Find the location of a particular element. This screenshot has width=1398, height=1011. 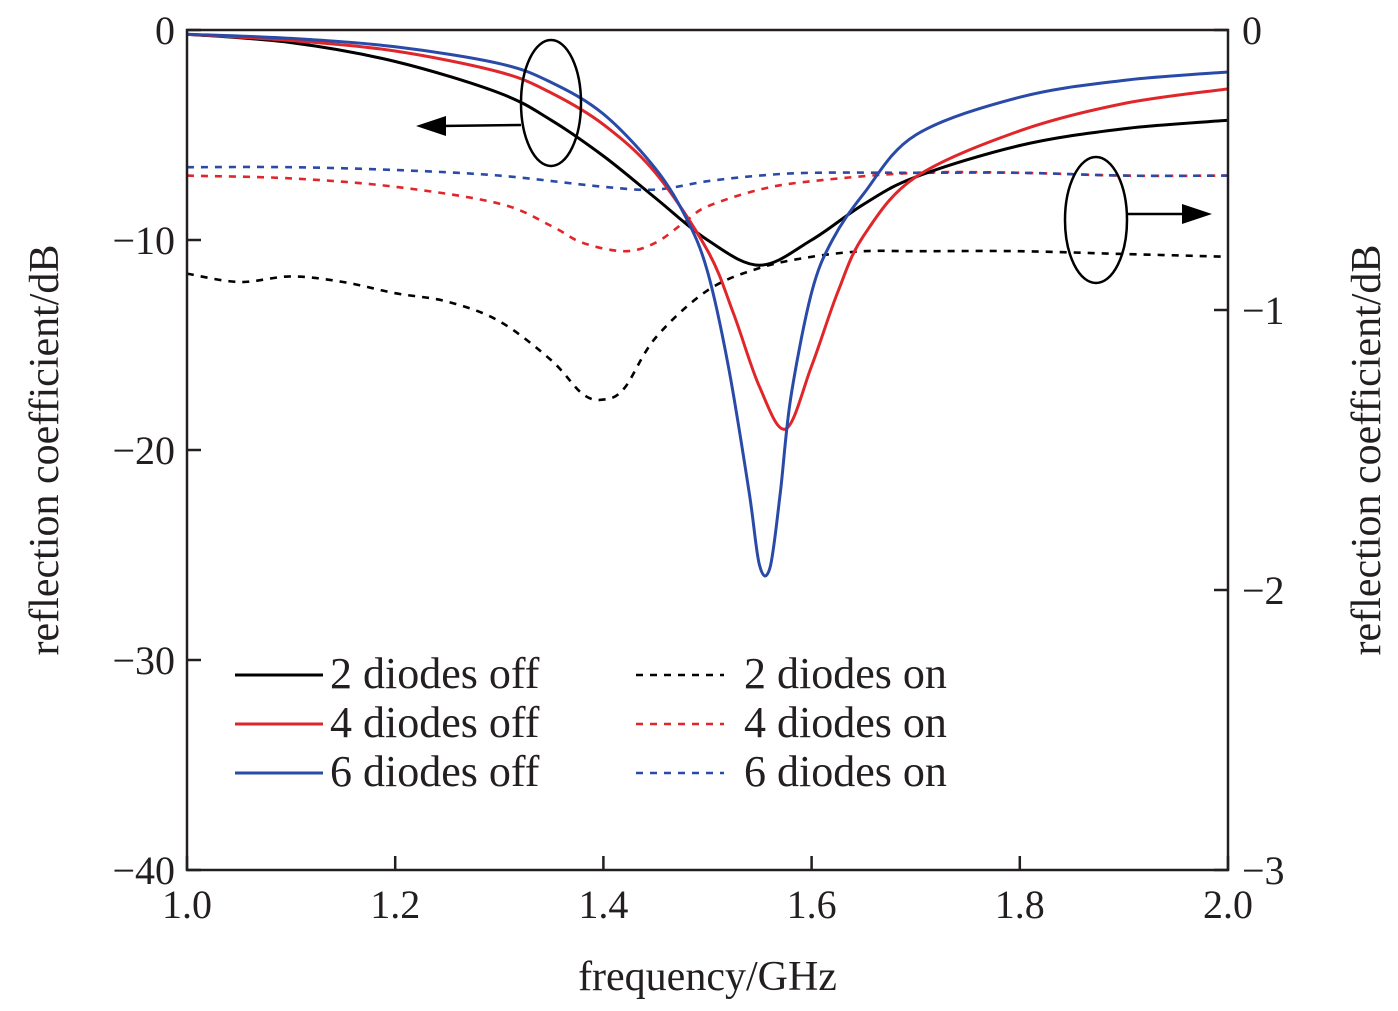

left-arrow-icon is located at coordinates (431, 126).